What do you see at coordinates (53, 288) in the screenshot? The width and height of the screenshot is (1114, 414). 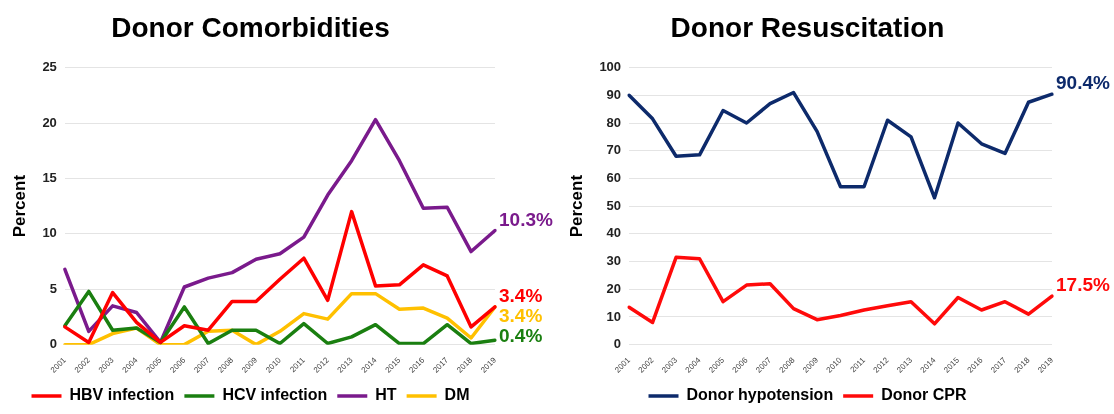 I see `y-tick-label: 5` at bounding box center [53, 288].